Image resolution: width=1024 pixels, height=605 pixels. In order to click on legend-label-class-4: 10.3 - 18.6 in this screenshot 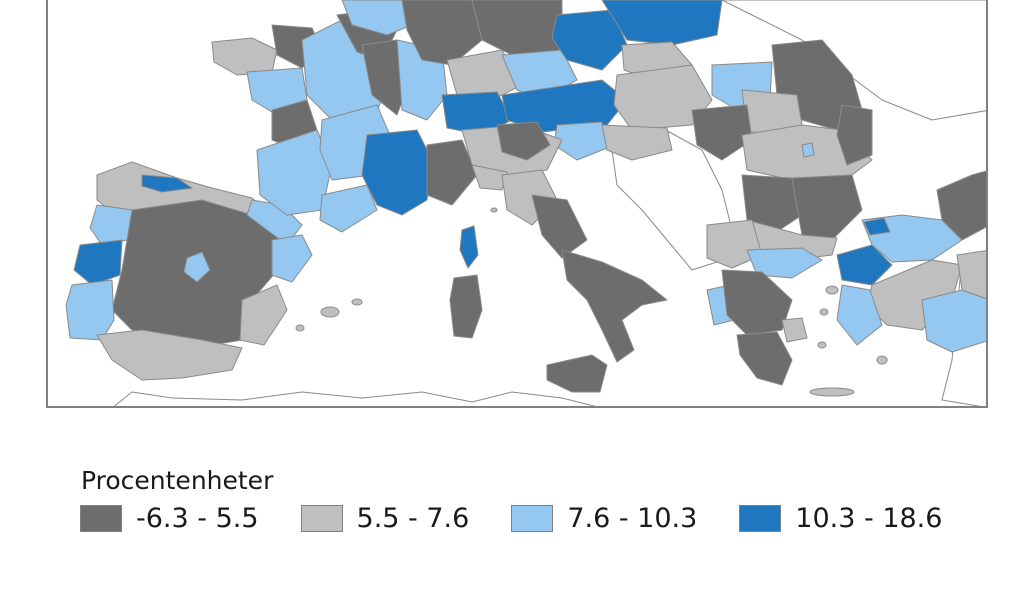, I will do `click(869, 518)`.